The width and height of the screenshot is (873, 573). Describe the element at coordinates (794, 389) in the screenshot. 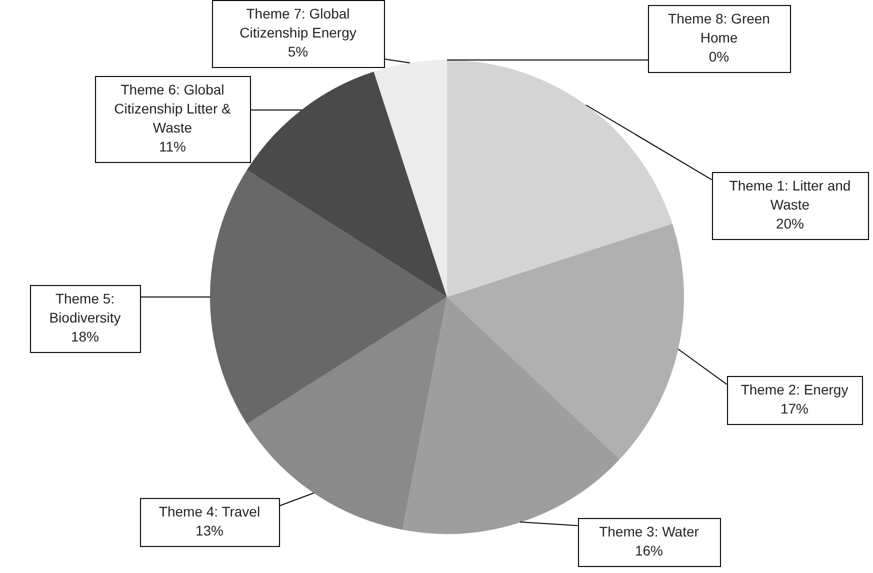

I see `slice-label: Theme 2: Energy` at that location.